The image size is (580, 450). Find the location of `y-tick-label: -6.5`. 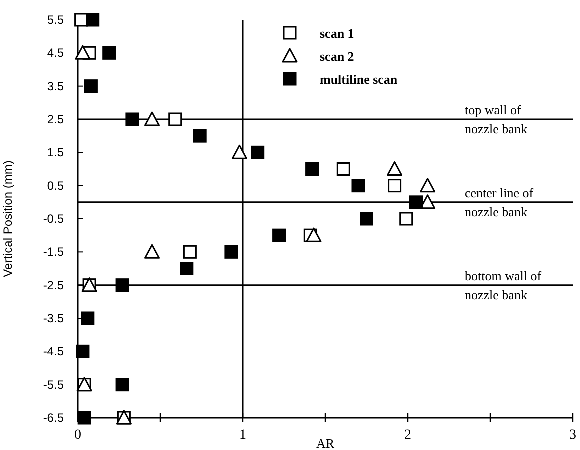

y-tick-label: -6.5 is located at coordinates (53, 418).